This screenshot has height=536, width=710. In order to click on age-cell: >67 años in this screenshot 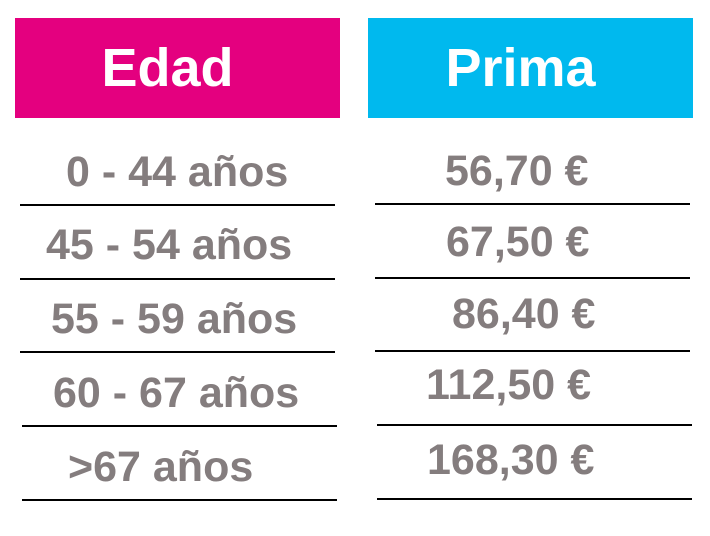, I will do `click(161, 466)`.